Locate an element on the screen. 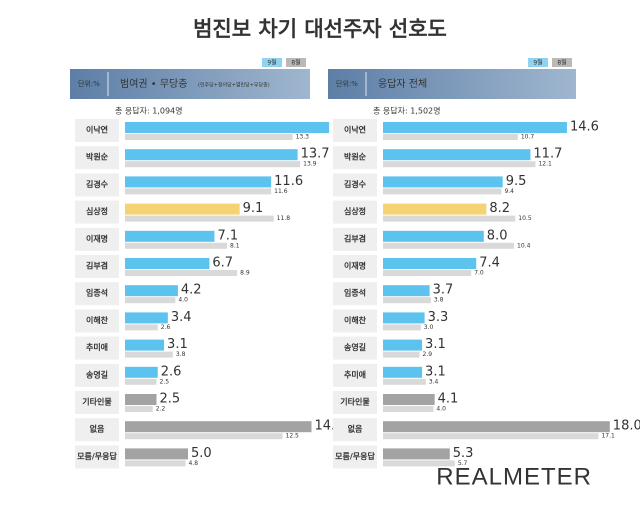  value-label-current: 11.6 is located at coordinates (288, 181).